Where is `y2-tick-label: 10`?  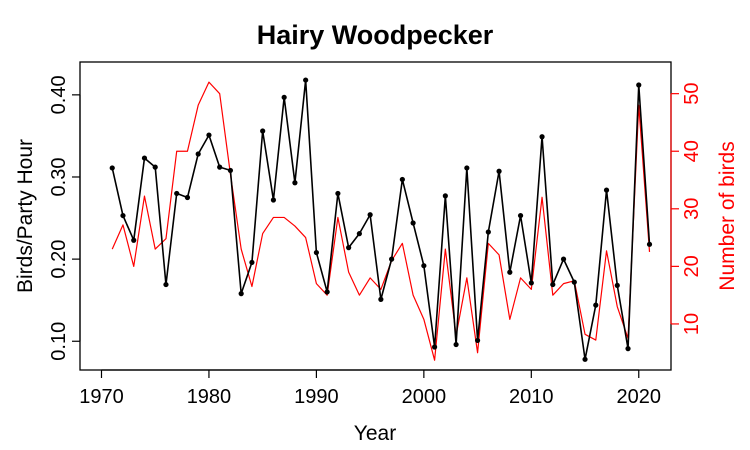
y2-tick-label: 10 is located at coordinates (692, 324).